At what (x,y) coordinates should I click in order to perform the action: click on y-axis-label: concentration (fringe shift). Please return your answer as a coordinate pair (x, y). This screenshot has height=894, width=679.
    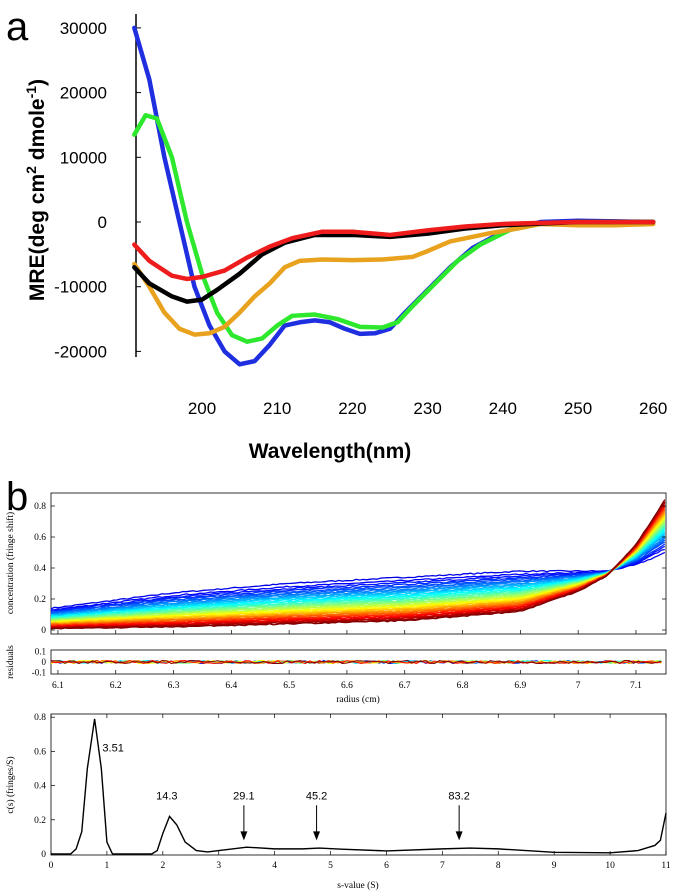
    Looking at the image, I should click on (10, 563).